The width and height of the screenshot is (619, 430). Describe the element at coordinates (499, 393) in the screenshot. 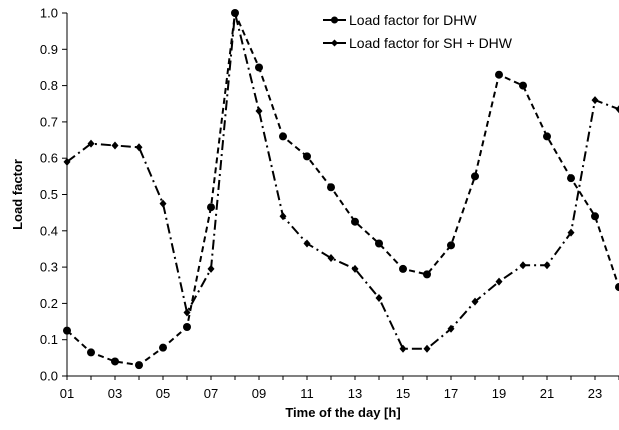

I see `x-tick-label: 19` at that location.